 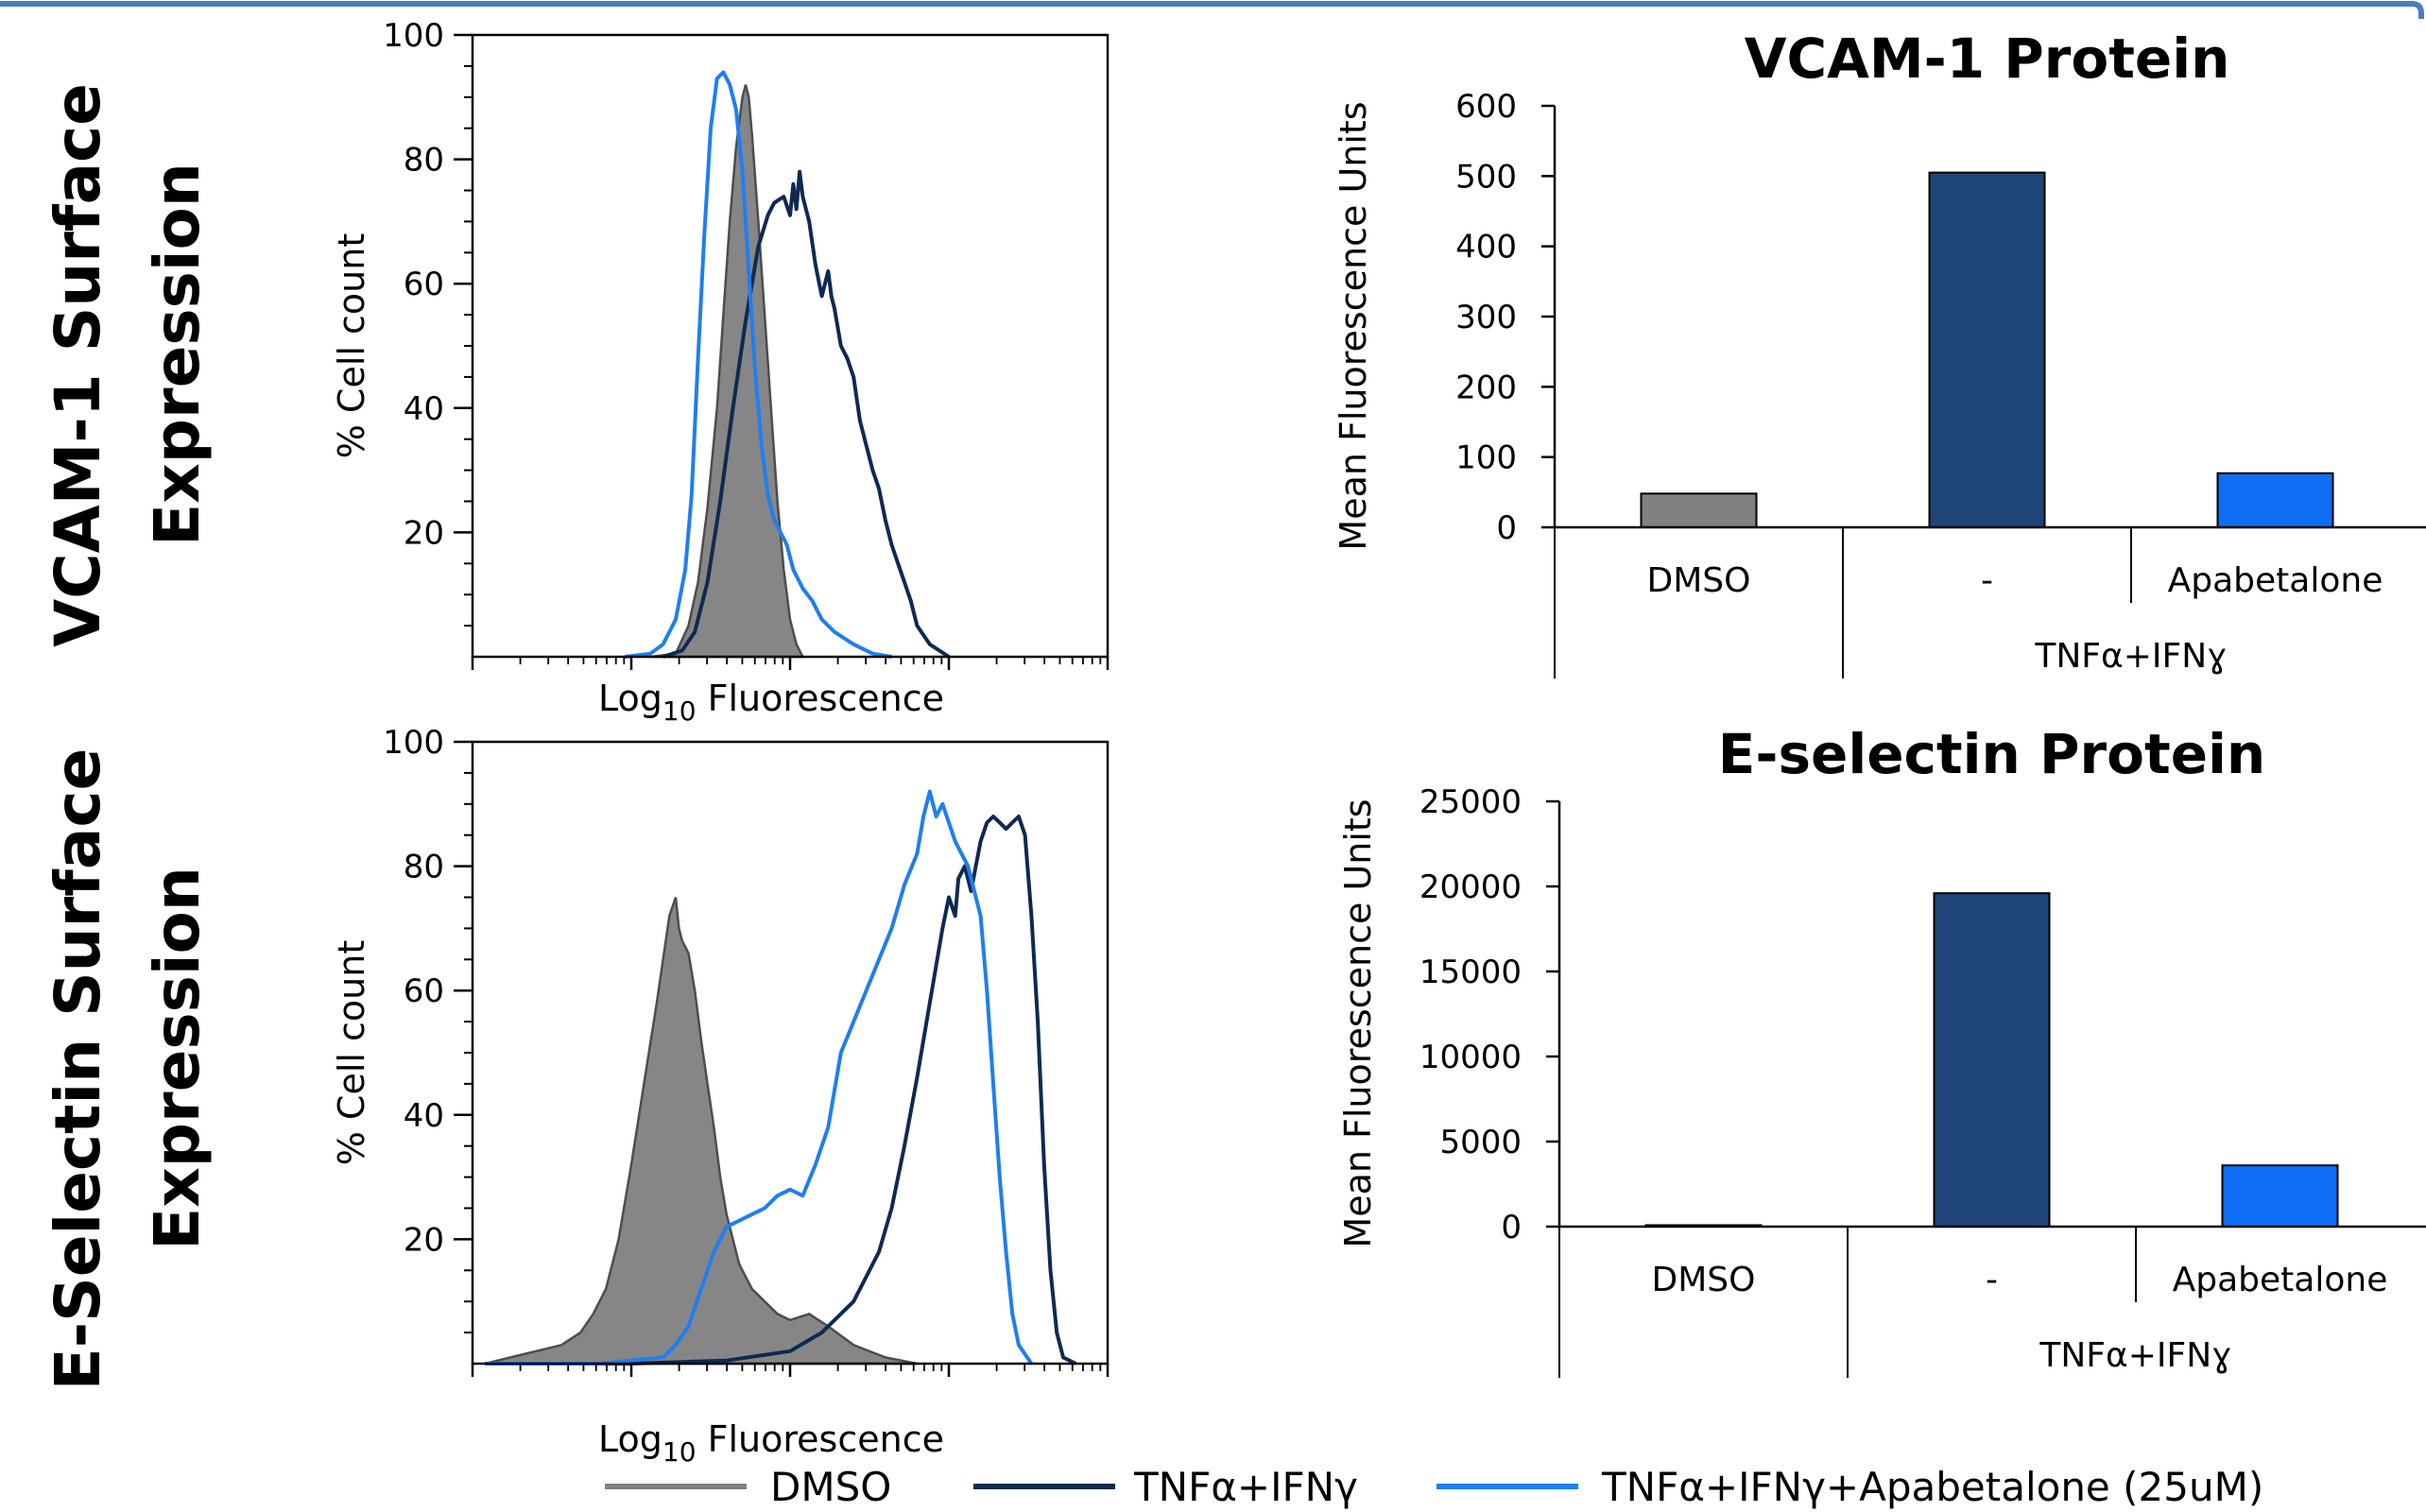 What do you see at coordinates (727, 371) in the screenshot?
I see `vcam-hist-series-dmso` at bounding box center [727, 371].